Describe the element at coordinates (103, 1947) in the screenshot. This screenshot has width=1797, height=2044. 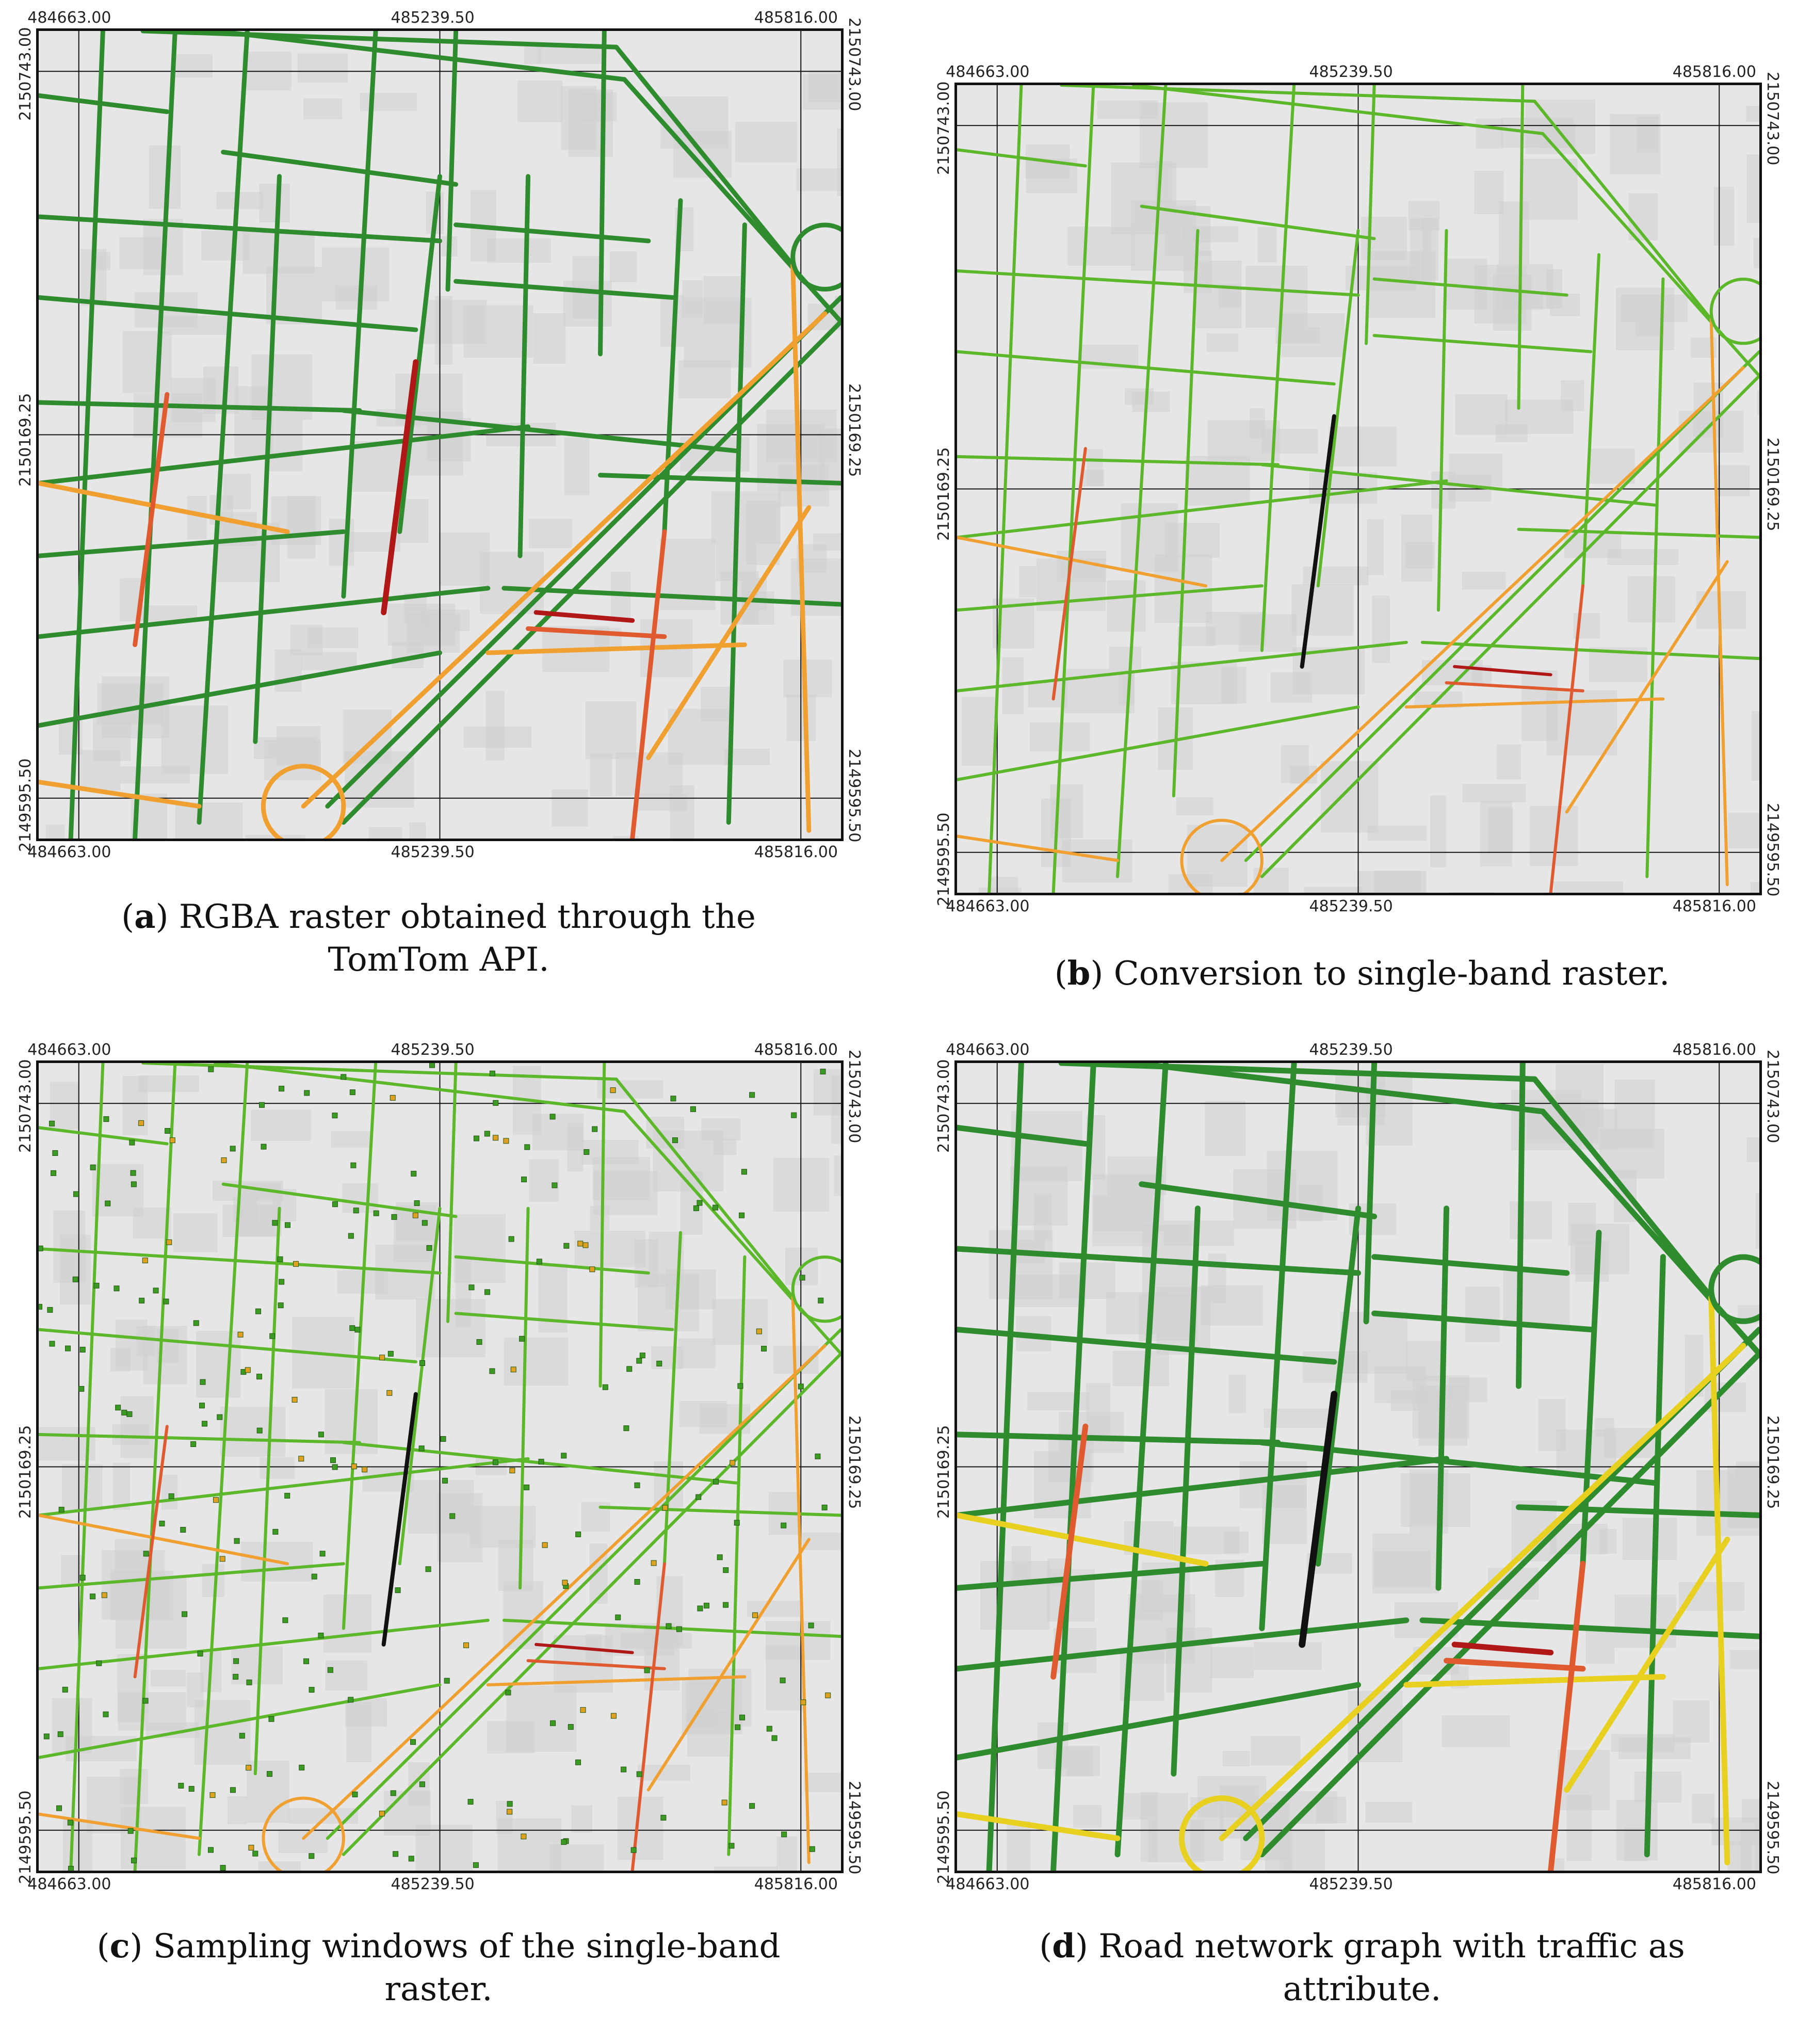
I see `caption-paren: (` at that location.